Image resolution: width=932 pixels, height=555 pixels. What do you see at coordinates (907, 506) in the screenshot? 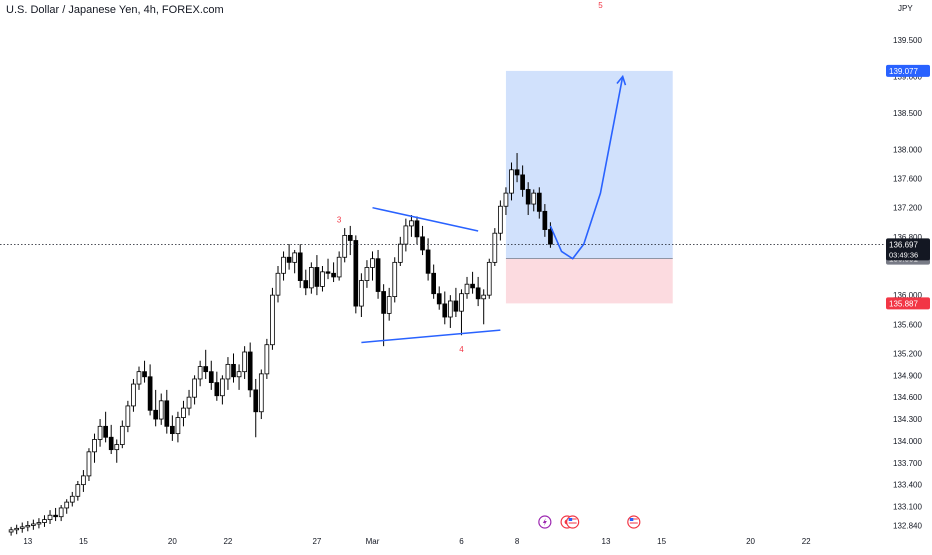
I see `y-tick-label: 133.100` at bounding box center [907, 506].